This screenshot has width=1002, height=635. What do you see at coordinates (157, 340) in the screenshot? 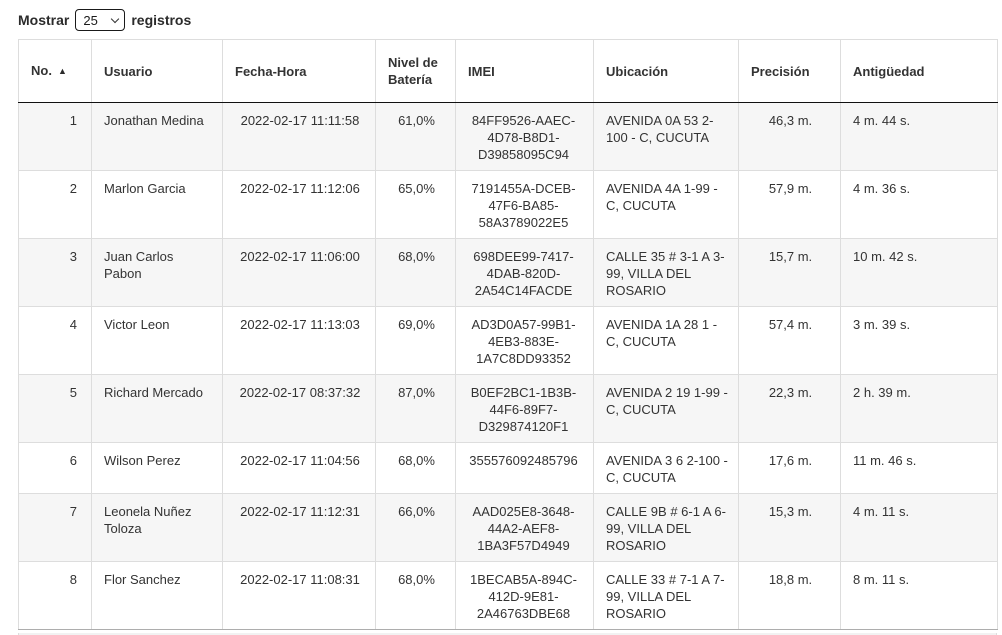
I see `cell-usuario: Victor Leon` at bounding box center [157, 340].